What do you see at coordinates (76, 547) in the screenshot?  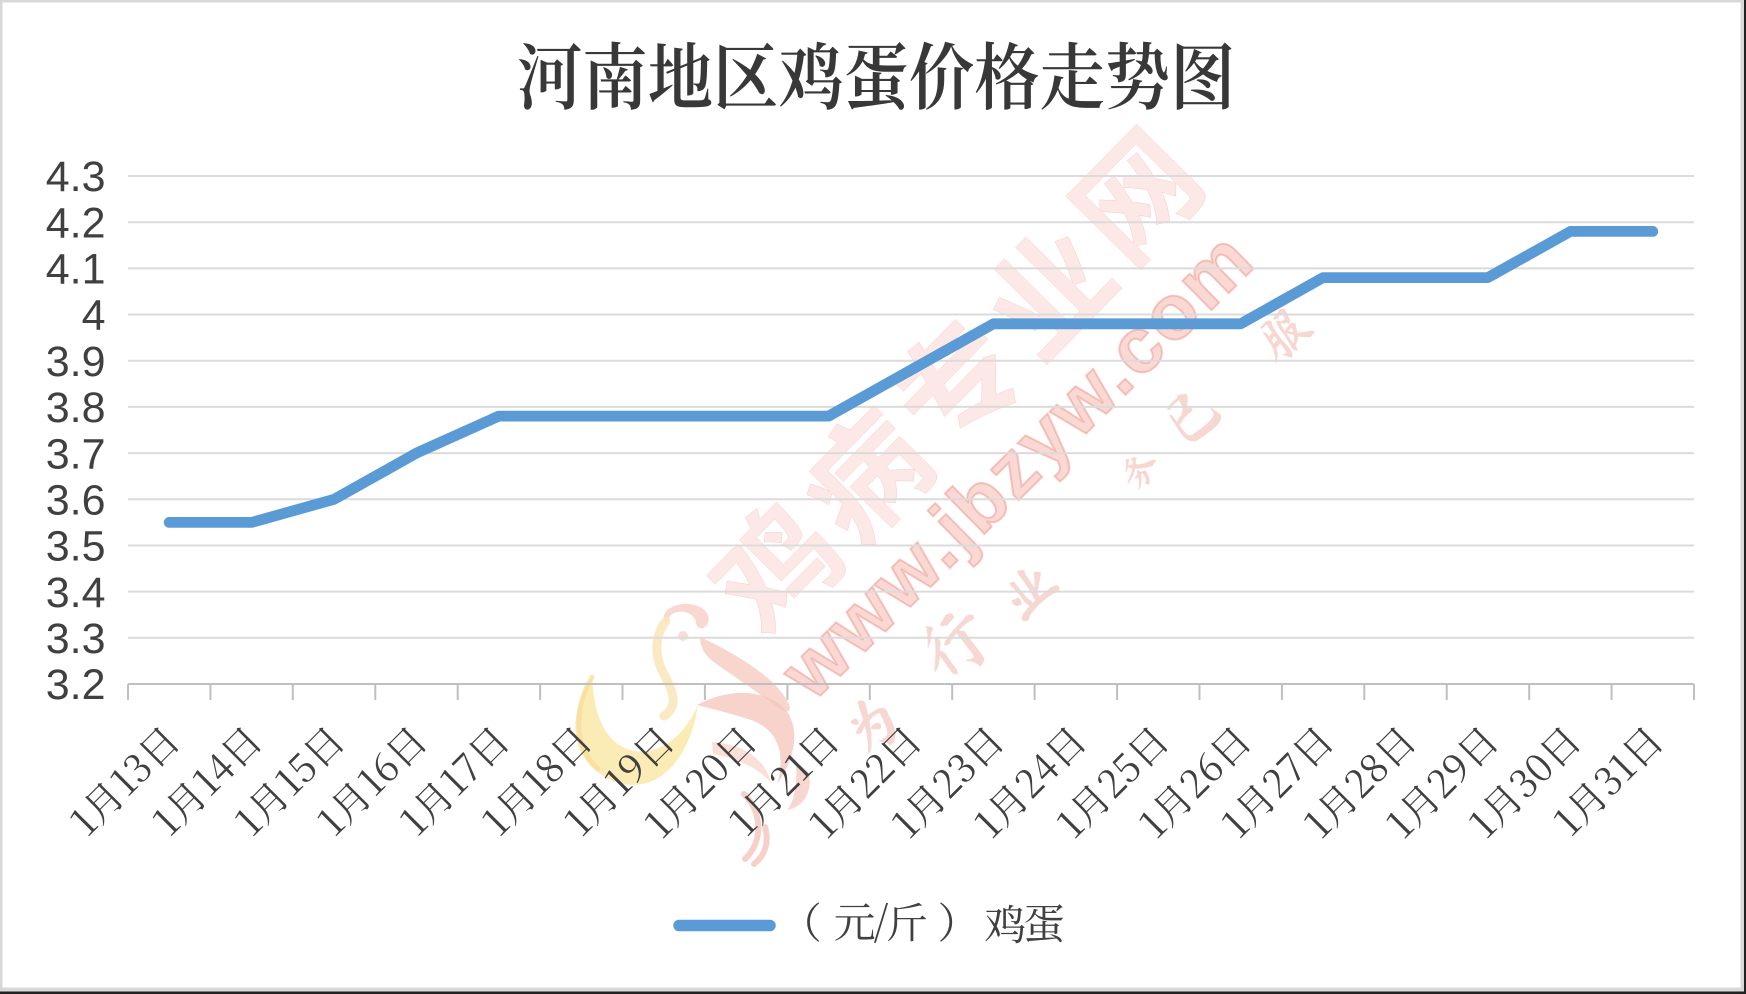 I see `svg-text: 3.5` at bounding box center [76, 547].